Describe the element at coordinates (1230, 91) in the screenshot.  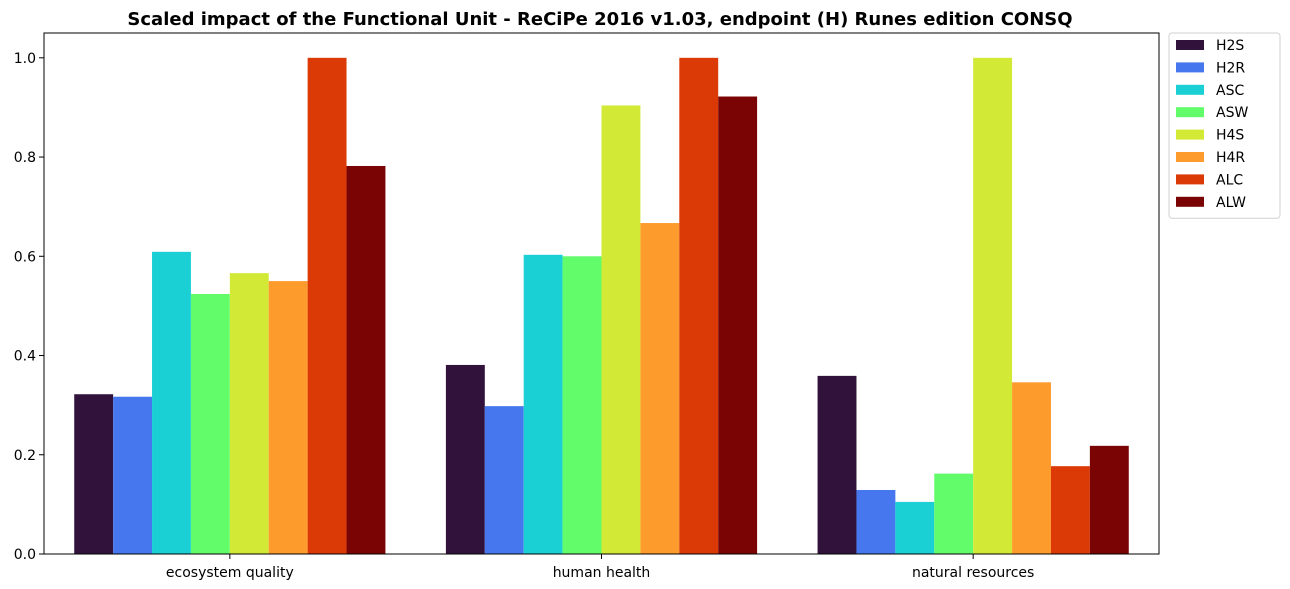
I see `legend-label-asc: ASC` at that location.